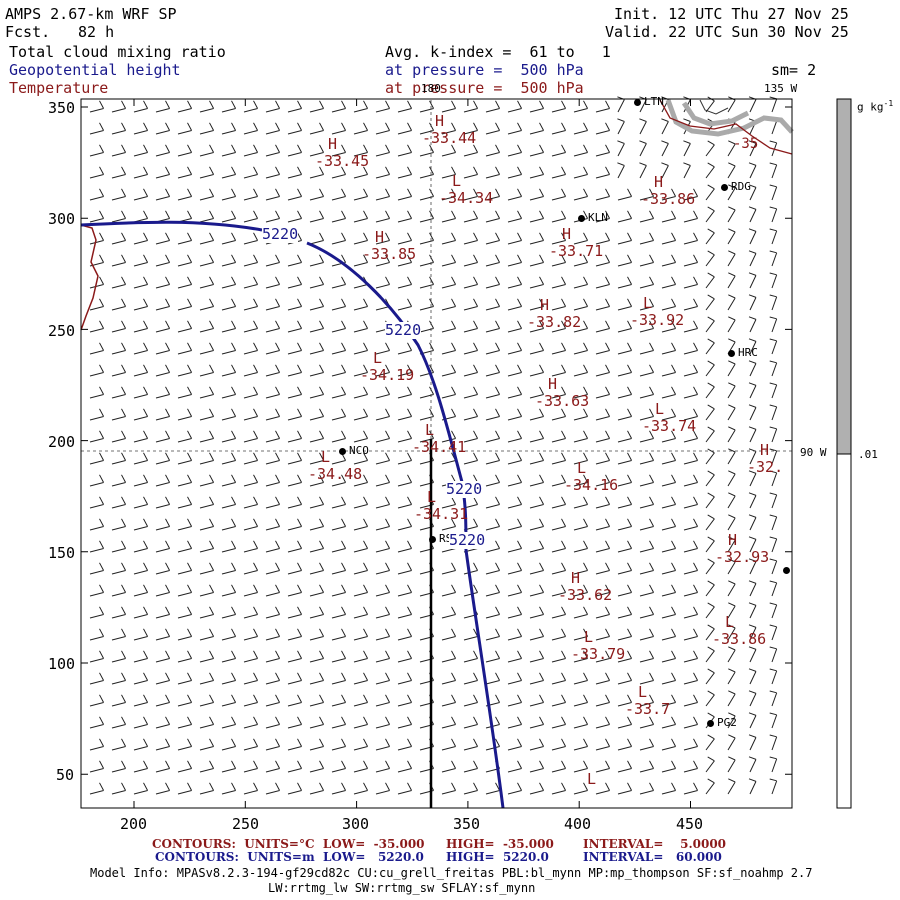  I want to click on coastline-ne, so click(726, 127).